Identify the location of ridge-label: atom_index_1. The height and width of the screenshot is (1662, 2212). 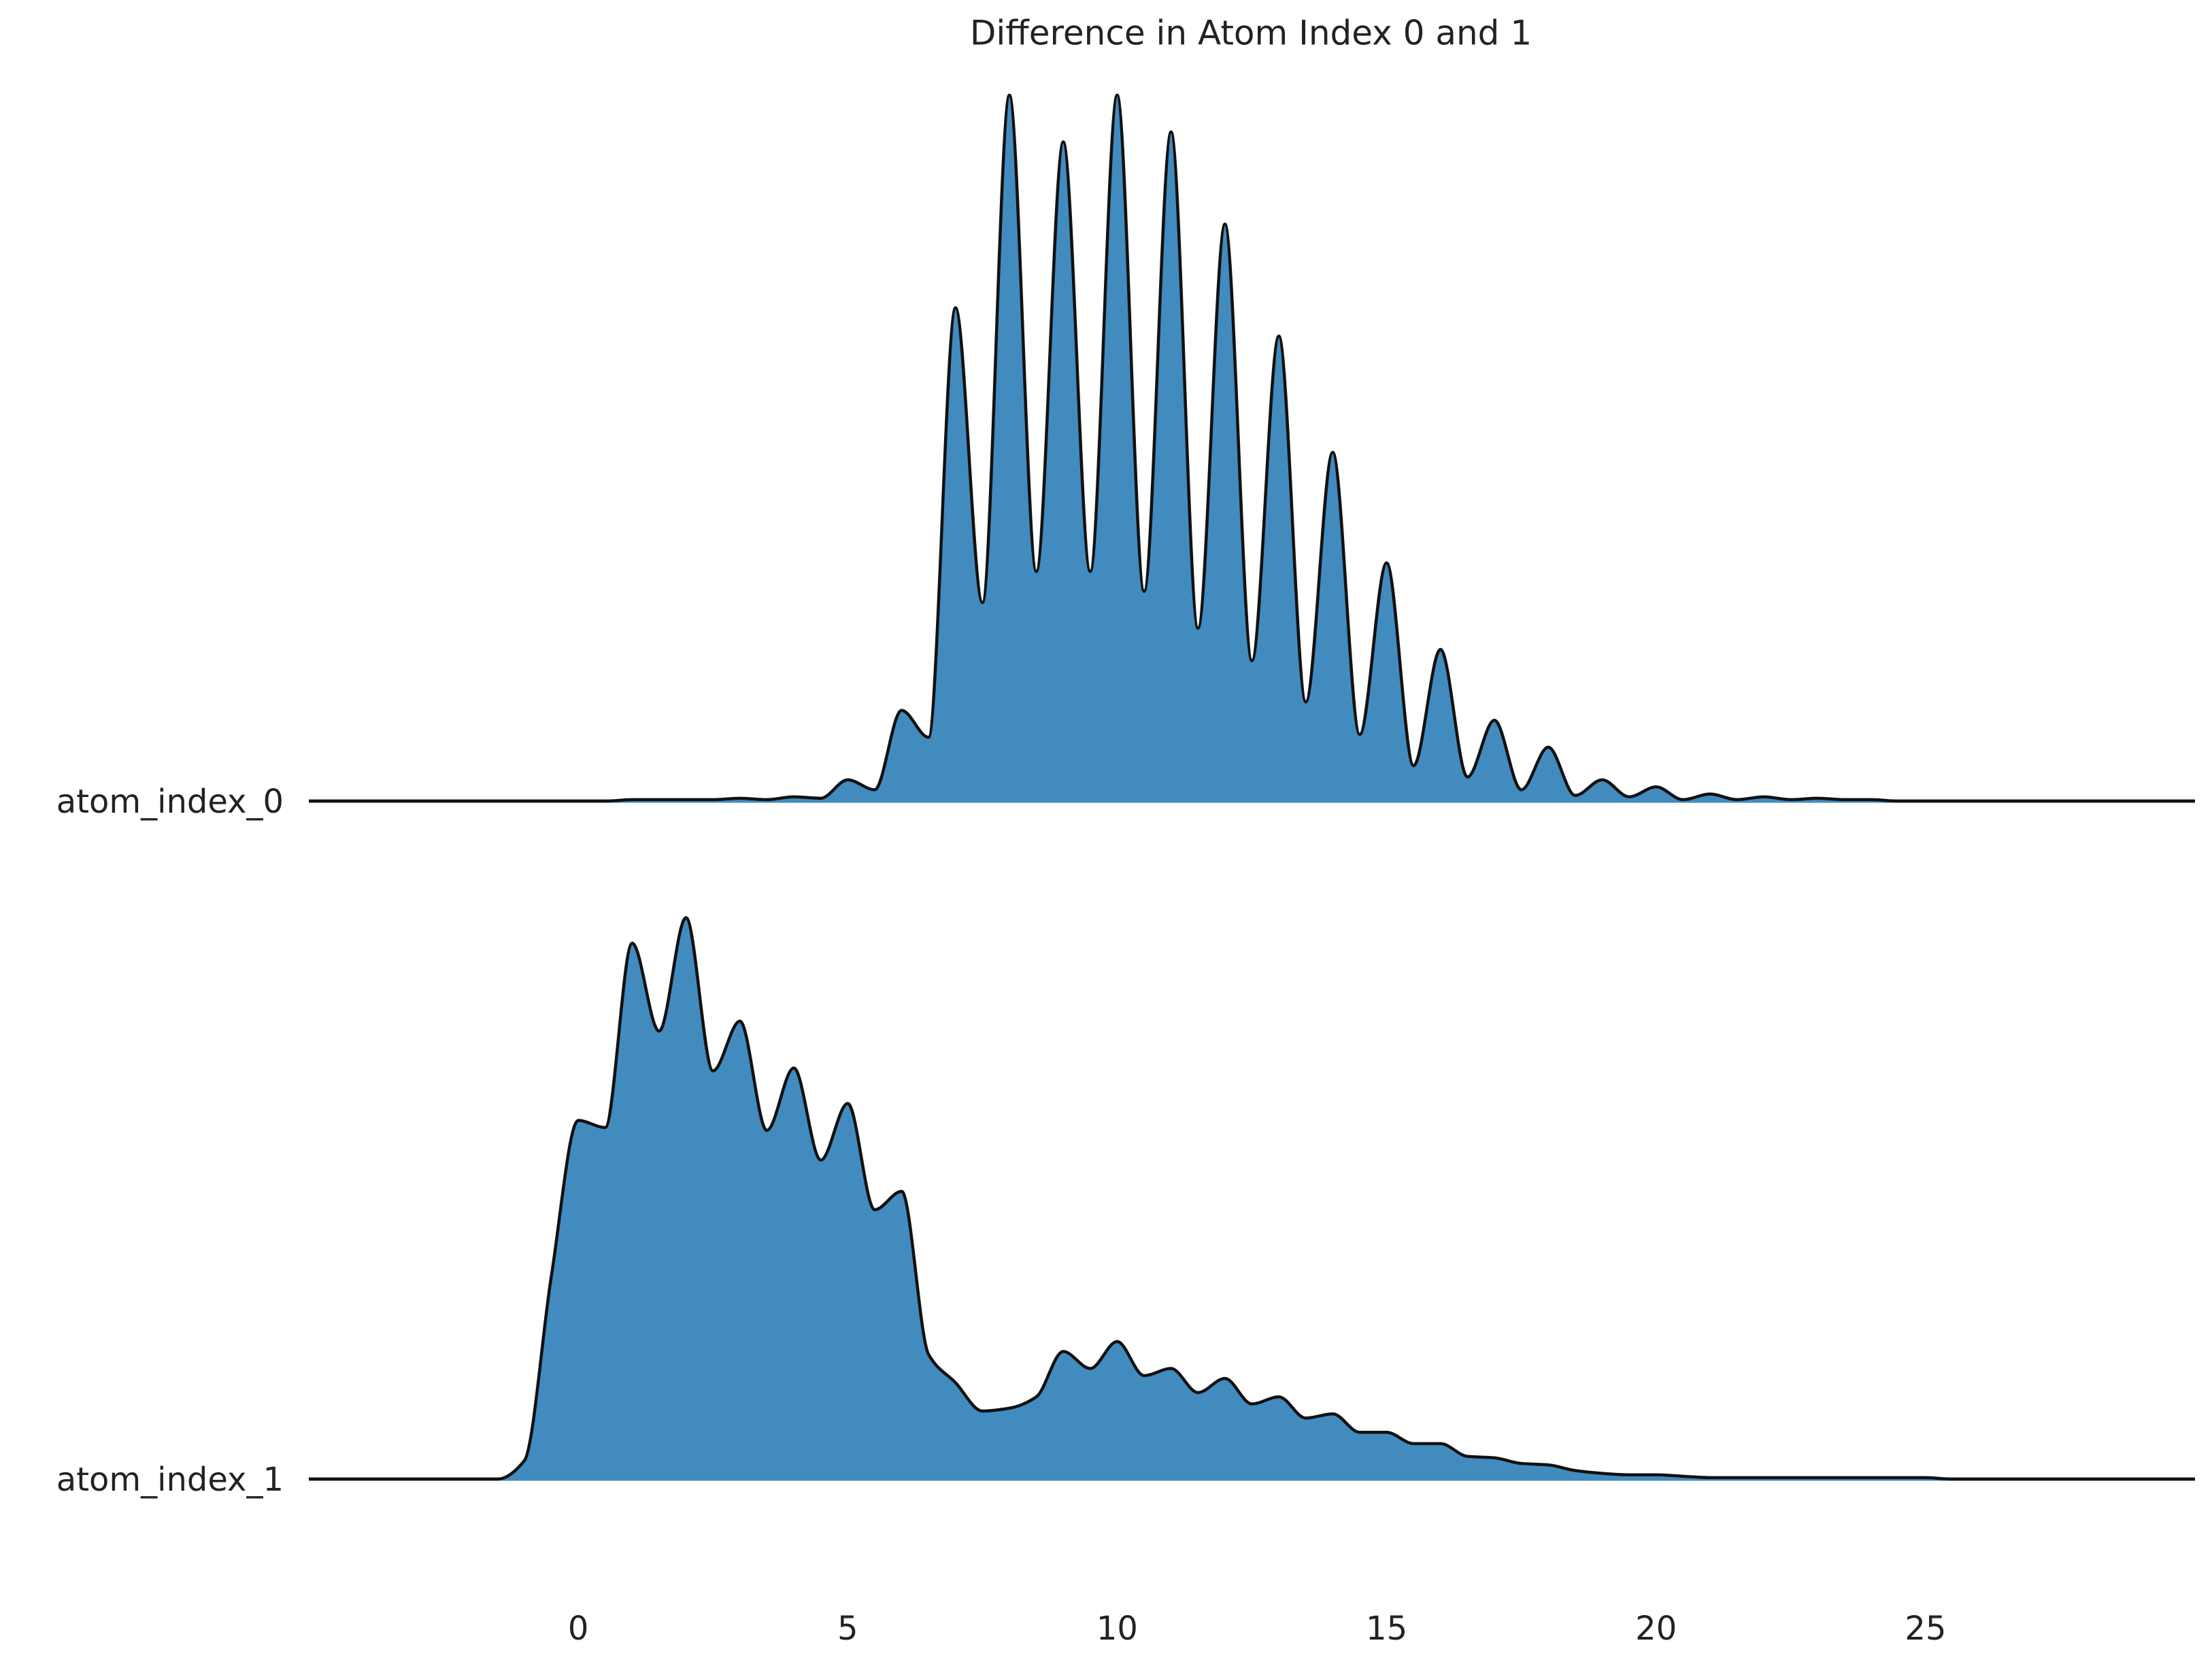
(170, 1480).